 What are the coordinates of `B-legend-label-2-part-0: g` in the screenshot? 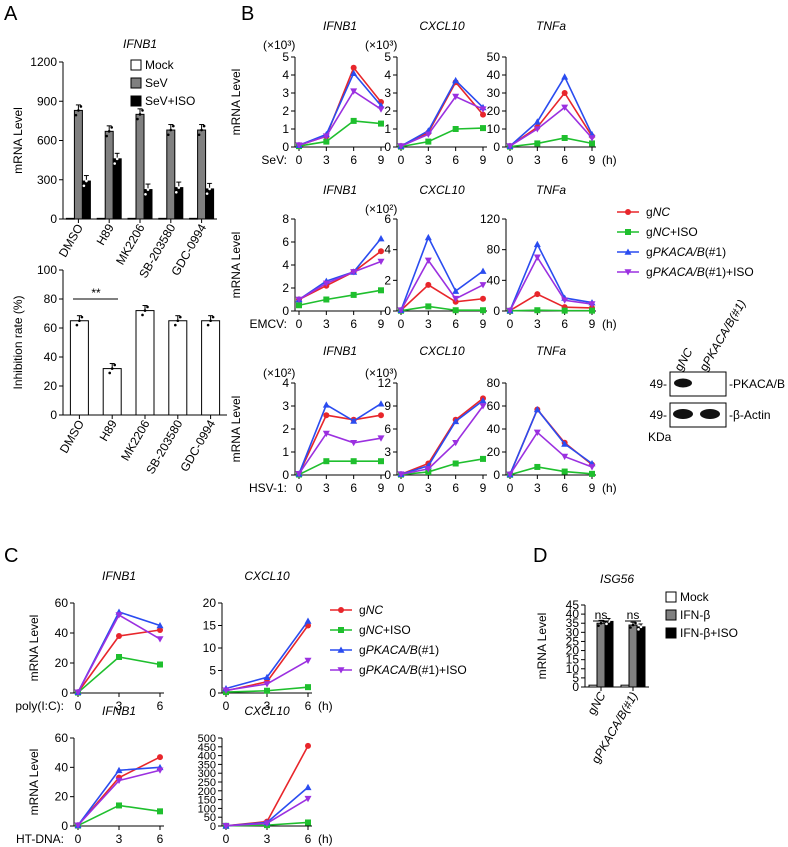 It's located at (649, 252).